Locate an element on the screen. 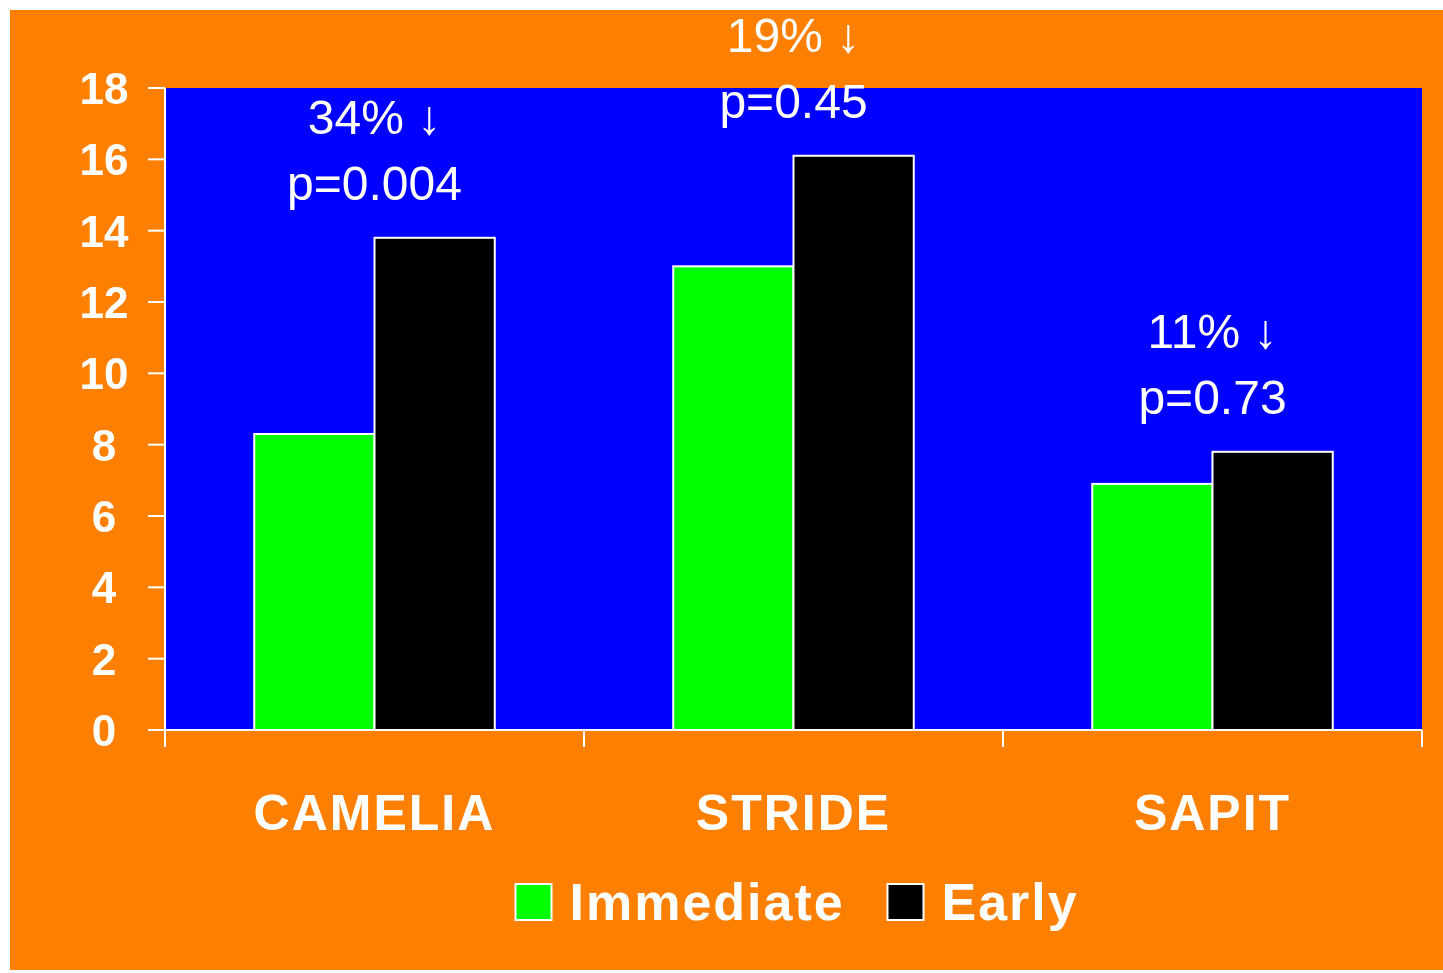 This screenshot has width=1443, height=973. y-tick-label: 10 is located at coordinates (104, 374).